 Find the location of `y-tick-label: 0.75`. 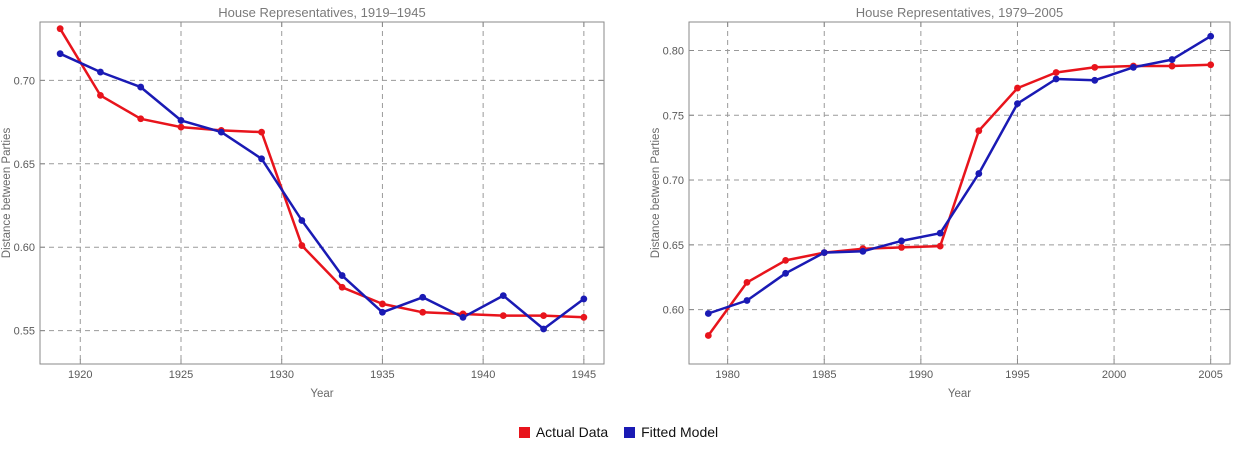

y-tick-label: 0.75 is located at coordinates (673, 116).